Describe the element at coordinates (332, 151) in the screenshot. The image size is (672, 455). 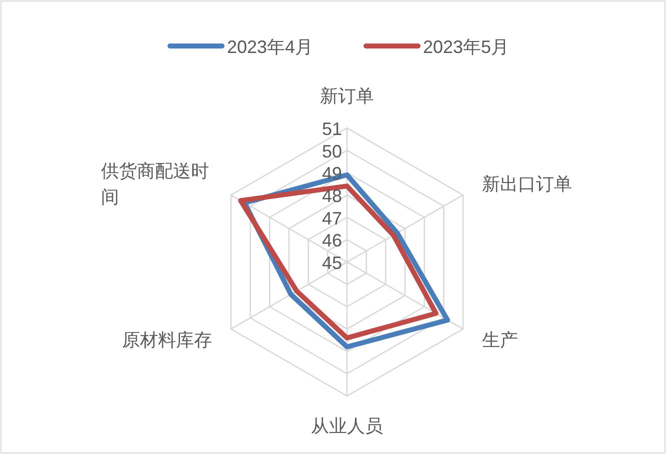
I see `y-tick-label: 50` at that location.